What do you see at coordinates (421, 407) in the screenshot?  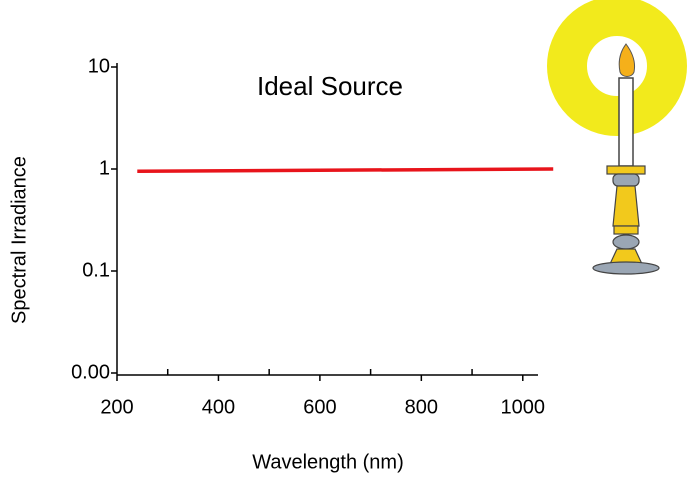 I see `x-tick-label: 800` at bounding box center [421, 407].